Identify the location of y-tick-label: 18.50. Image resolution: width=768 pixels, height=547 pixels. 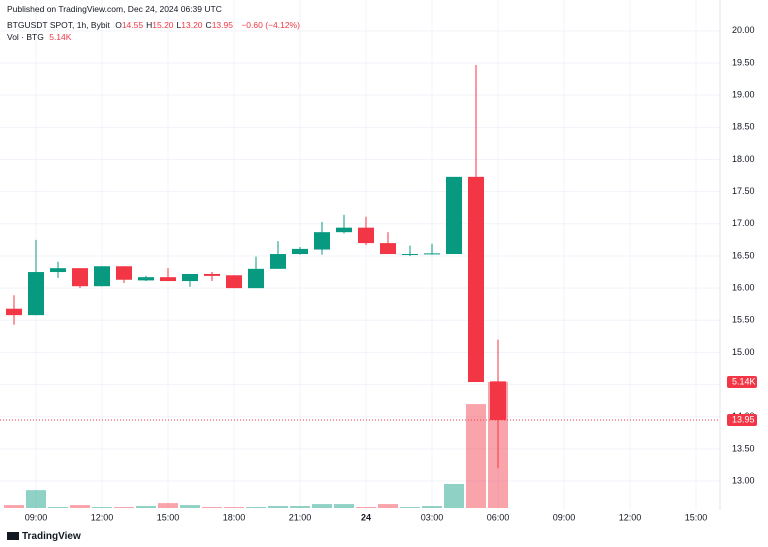
(743, 127).